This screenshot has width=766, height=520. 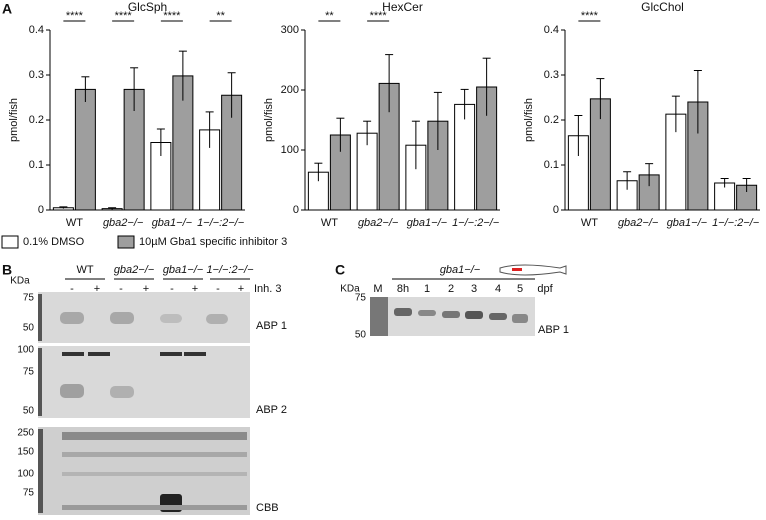 I want to click on lane-label: 4, so click(x=498, y=289).